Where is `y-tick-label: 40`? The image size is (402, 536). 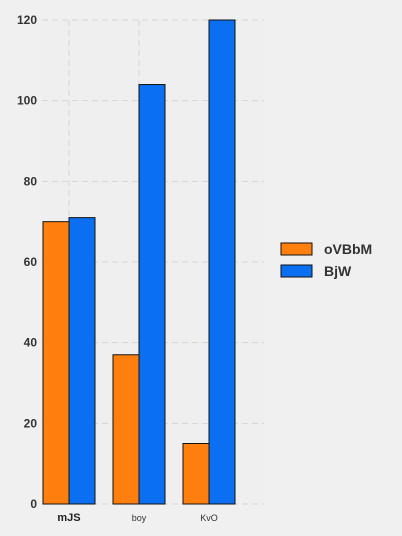
y-tick-label: 40 is located at coordinates (31, 343).